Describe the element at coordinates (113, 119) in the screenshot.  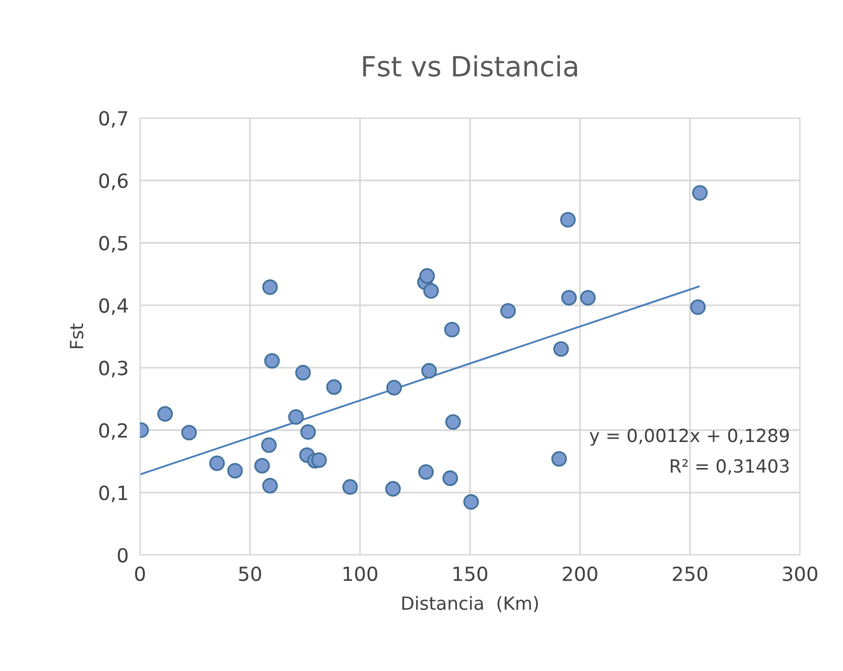
I see `y-tick-label: 0,7` at that location.